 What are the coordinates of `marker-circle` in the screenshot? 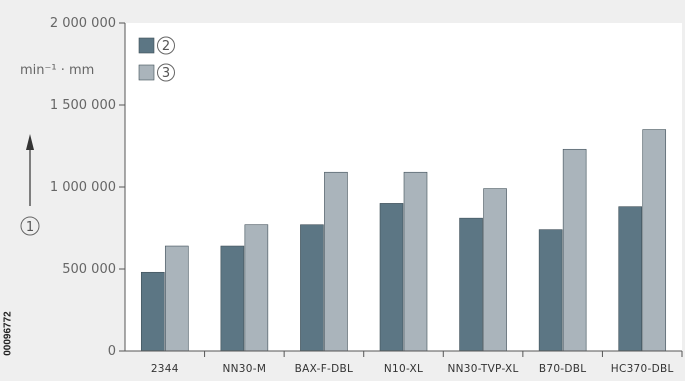 It's located at (30, 226).